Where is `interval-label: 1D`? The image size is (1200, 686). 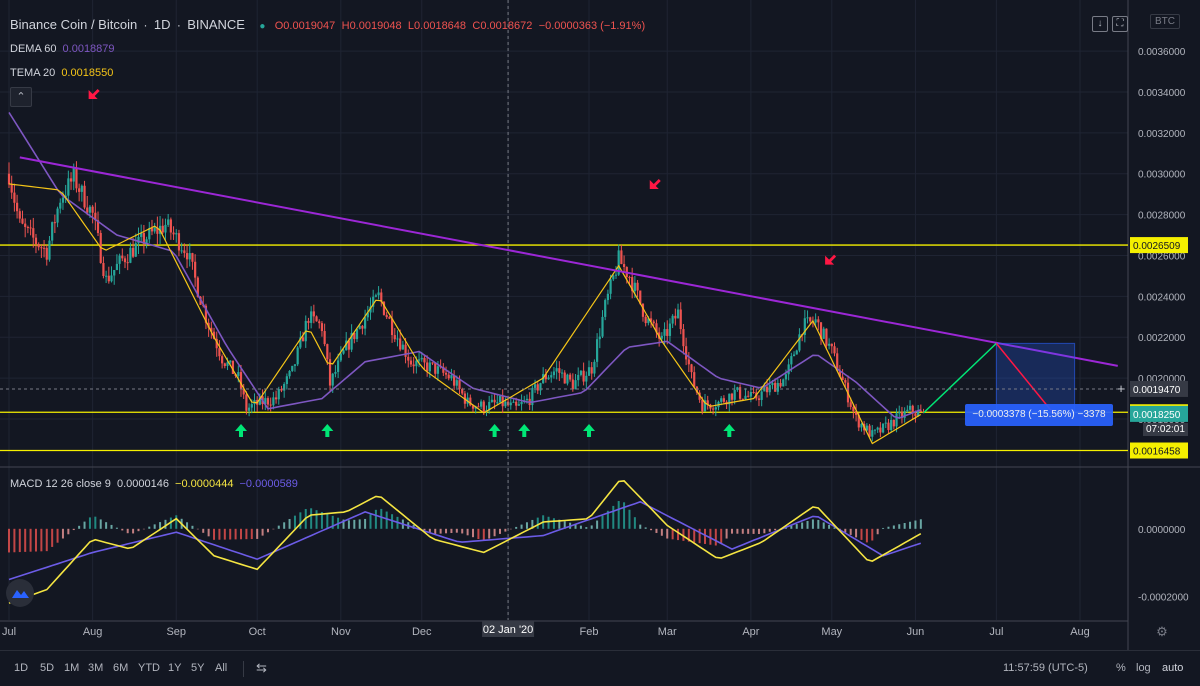
interval-label: 1D is located at coordinates (162, 24).